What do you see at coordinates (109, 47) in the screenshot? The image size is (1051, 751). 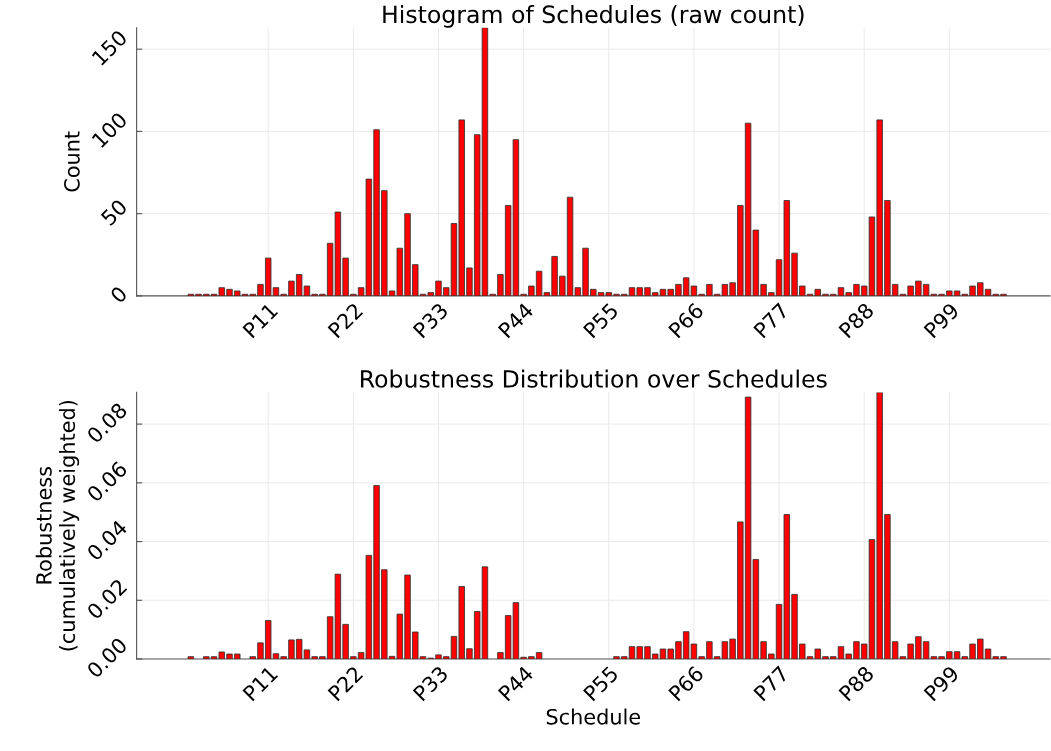 I see `y-tick-label: 150` at bounding box center [109, 47].